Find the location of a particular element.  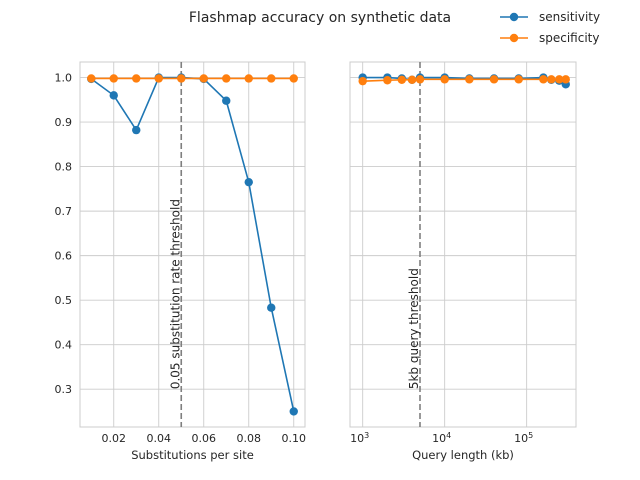

legend-label-specificity: specificity is located at coordinates (569, 38).